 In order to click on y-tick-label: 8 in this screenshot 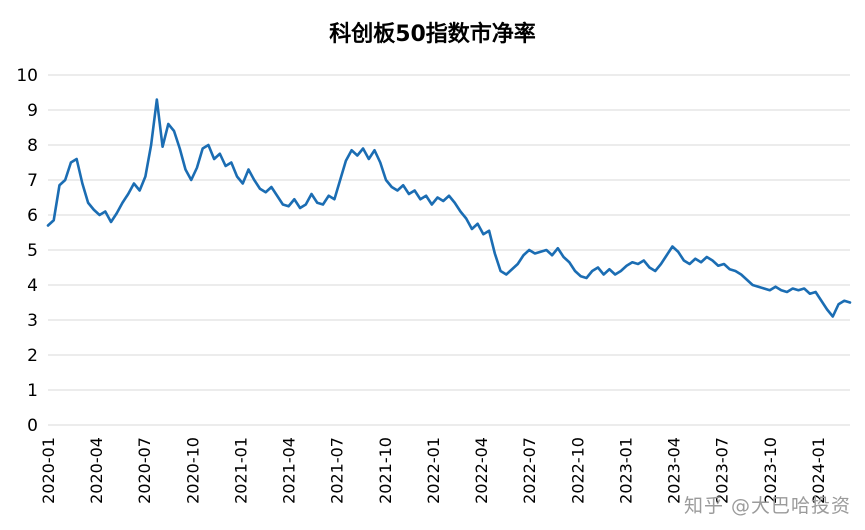, I will do `click(32, 146)`.